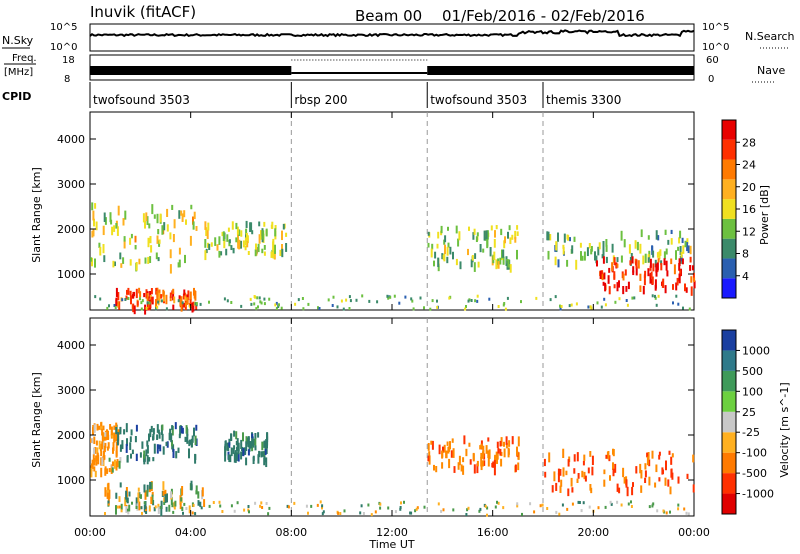 This screenshot has width=800, height=554. I want to click on velocity-colorbar: -1000 -500 -100 -25 25 100 500 1000, so click(747, 422).